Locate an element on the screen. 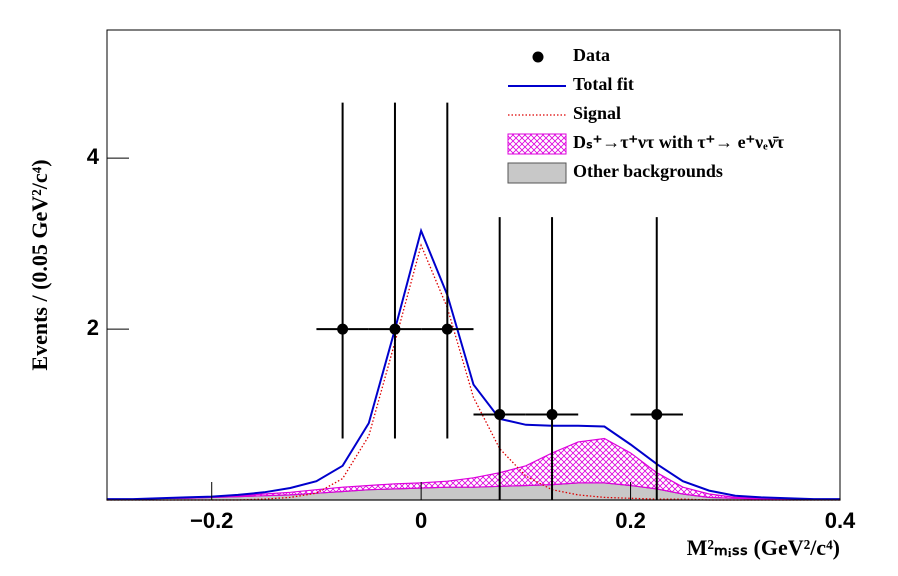 The height and width of the screenshot is (576, 898). y-axis-title: Events / (0.05 GeV²/c⁴) is located at coordinates (39, 264).